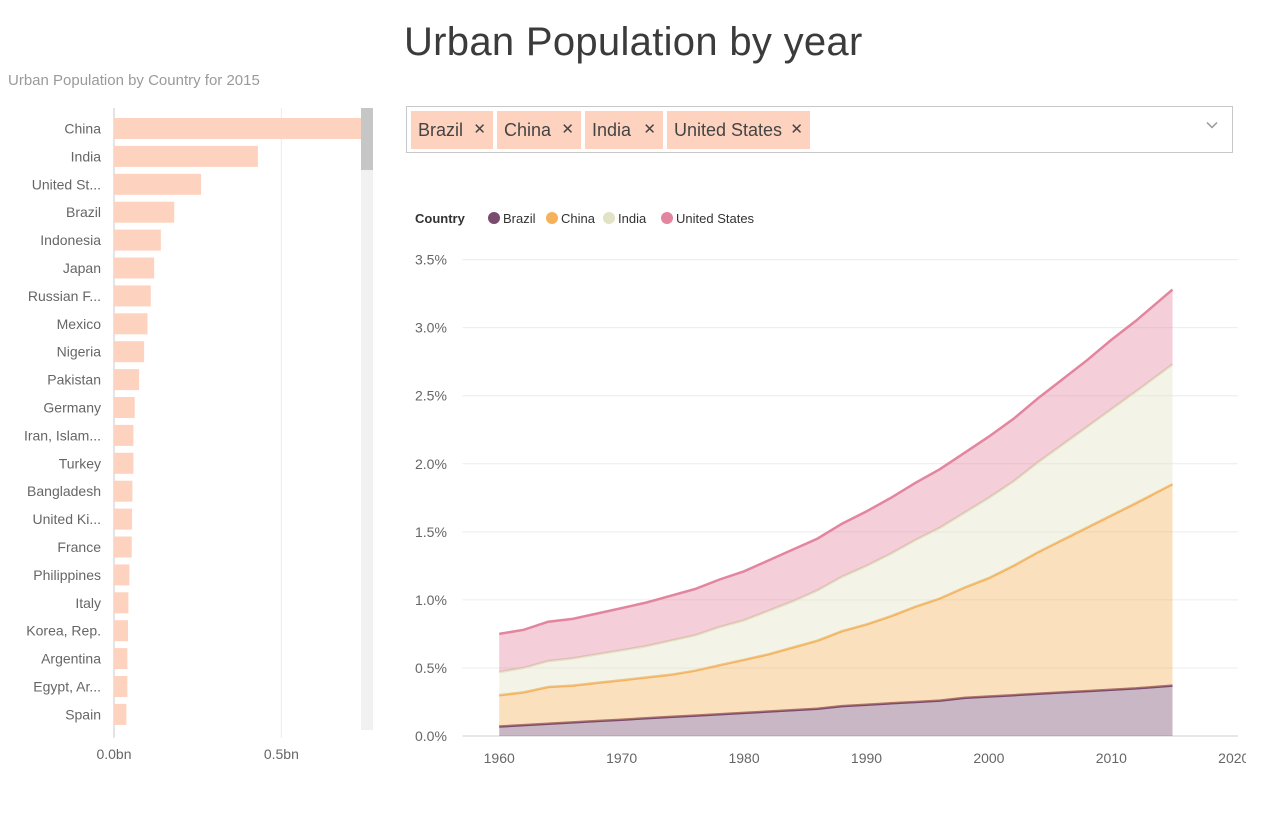 The width and height of the screenshot is (1272, 813). What do you see at coordinates (528, 130) in the screenshot?
I see `chip-label: China` at bounding box center [528, 130].